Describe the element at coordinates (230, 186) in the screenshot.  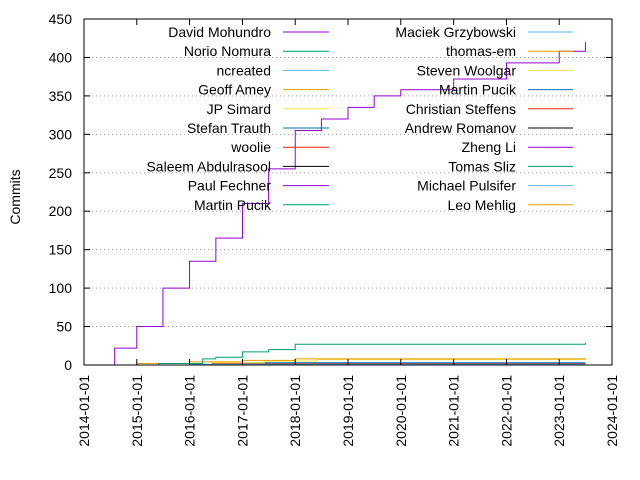
I see `legend-label: Paul Fechner` at that location.